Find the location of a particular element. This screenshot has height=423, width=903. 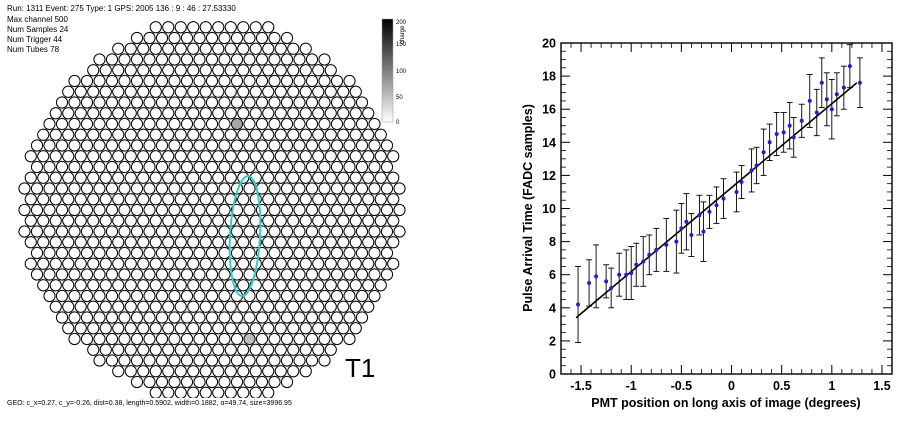

y-axis-label: Pulse Arrival Time (FADC samples) is located at coordinates (528, 208).